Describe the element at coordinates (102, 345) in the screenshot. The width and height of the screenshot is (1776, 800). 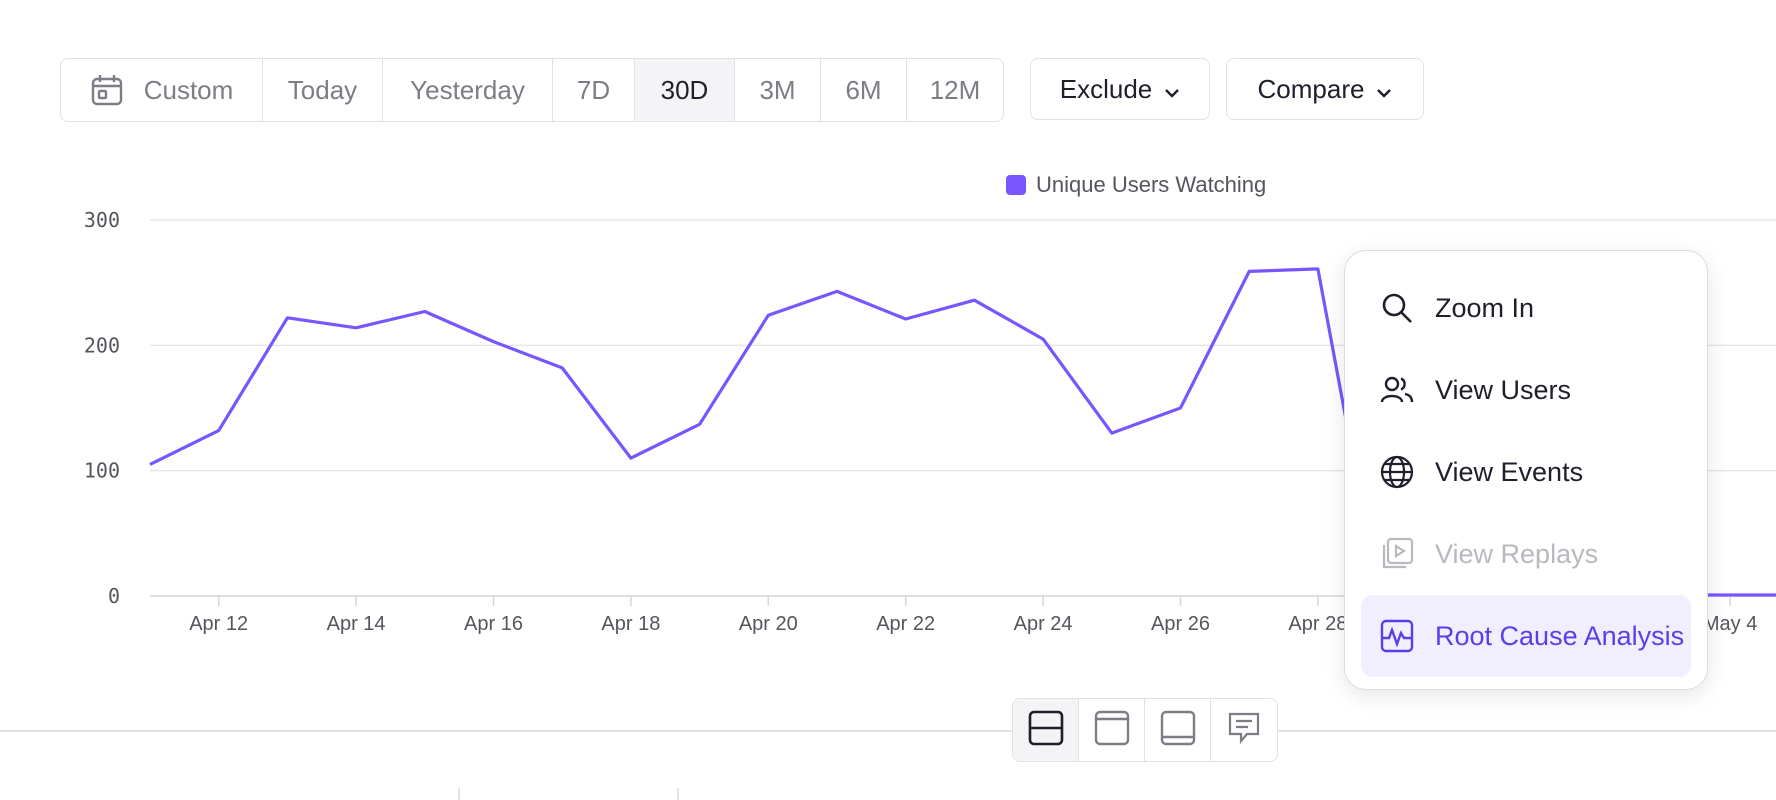
I see `y-tick-label: 200` at that location.